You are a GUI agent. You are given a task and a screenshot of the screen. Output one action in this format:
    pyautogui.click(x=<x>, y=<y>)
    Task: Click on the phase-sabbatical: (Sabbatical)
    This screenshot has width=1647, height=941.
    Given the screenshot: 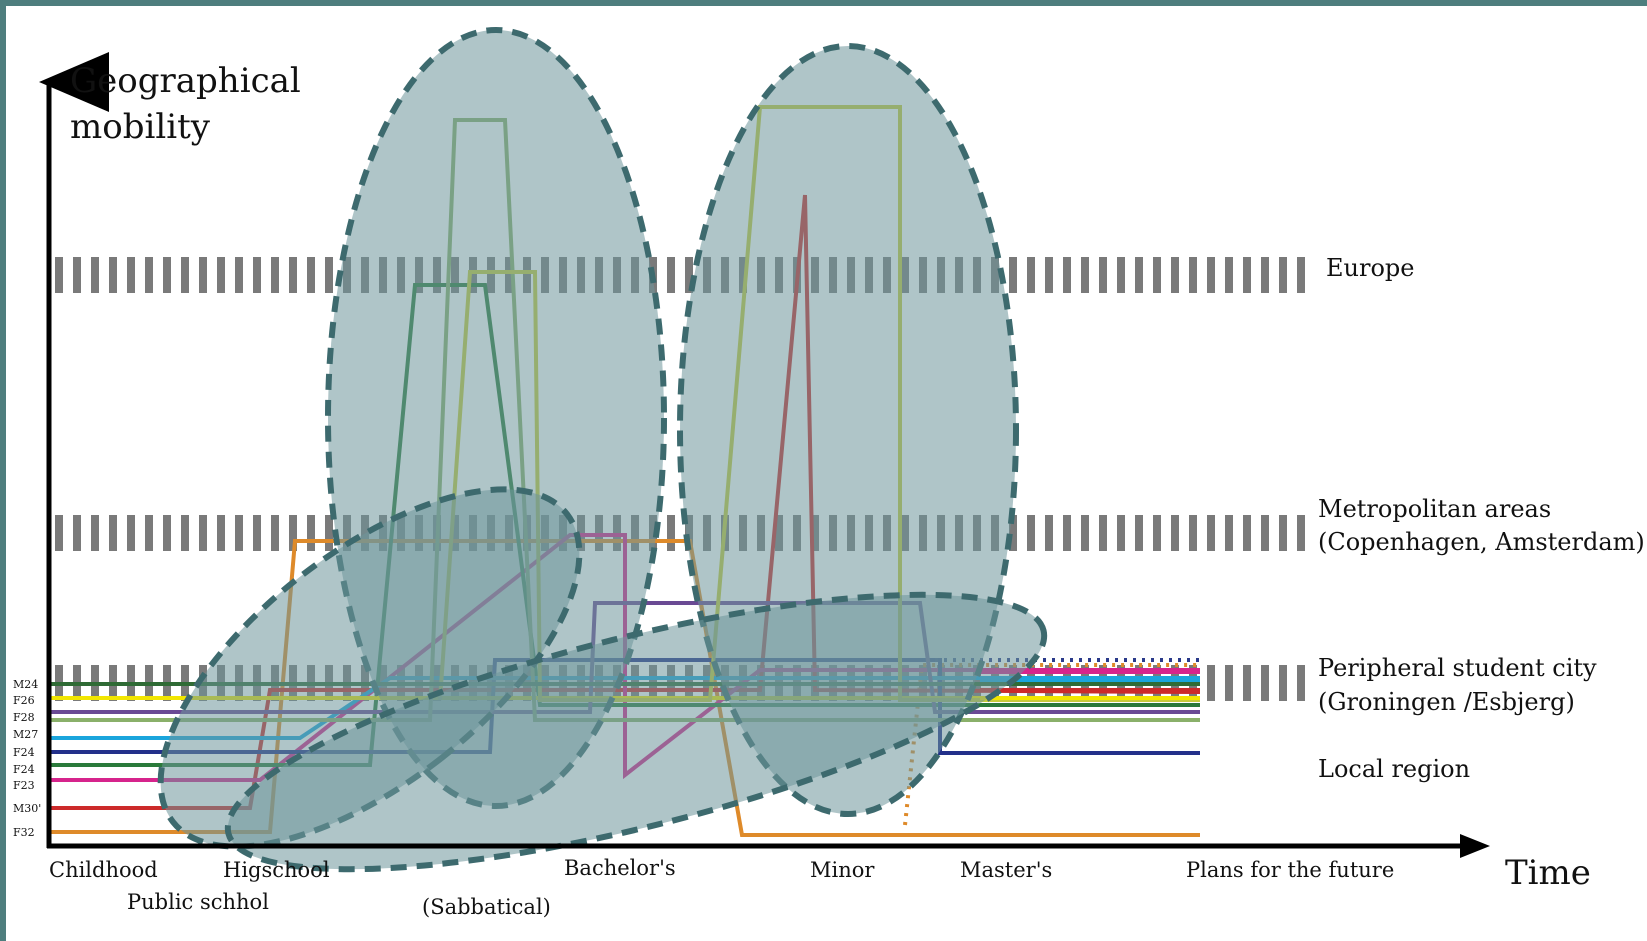 What is the action you would take?
    pyautogui.click(x=486, y=907)
    